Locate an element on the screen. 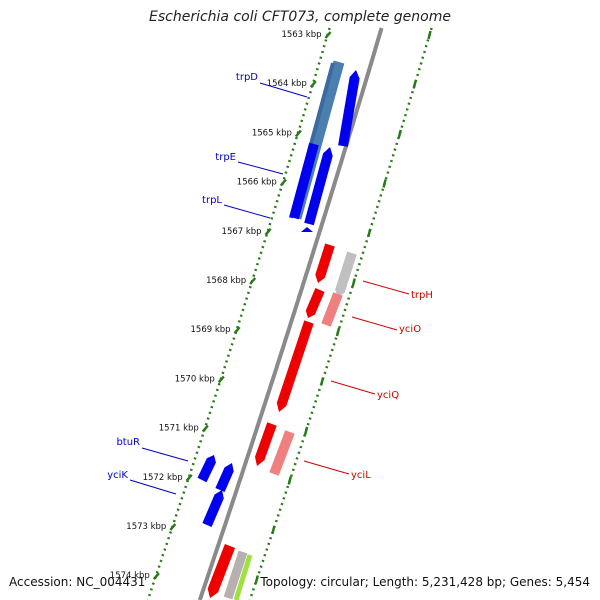 The width and height of the screenshot is (600, 600). gene-leader-trpD is located at coordinates (283, 90).